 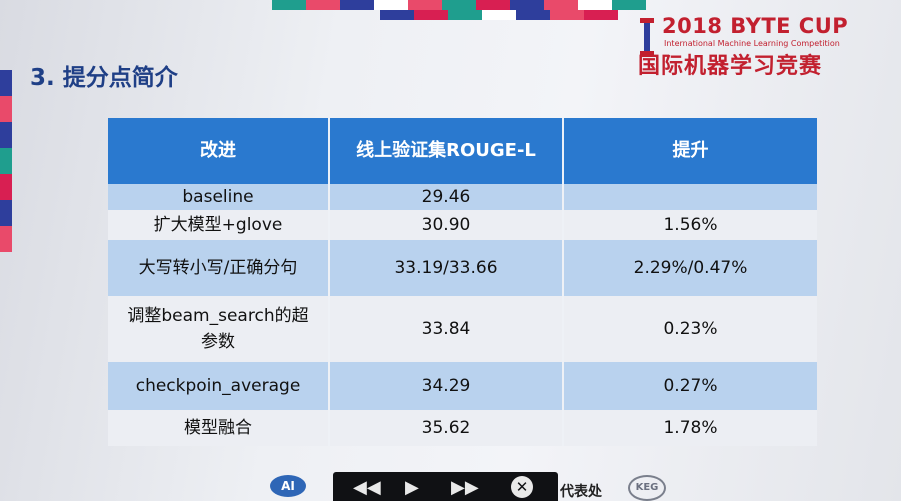 I want to click on table-row: 模型融合 35.62 1.78%, so click(x=462, y=428).